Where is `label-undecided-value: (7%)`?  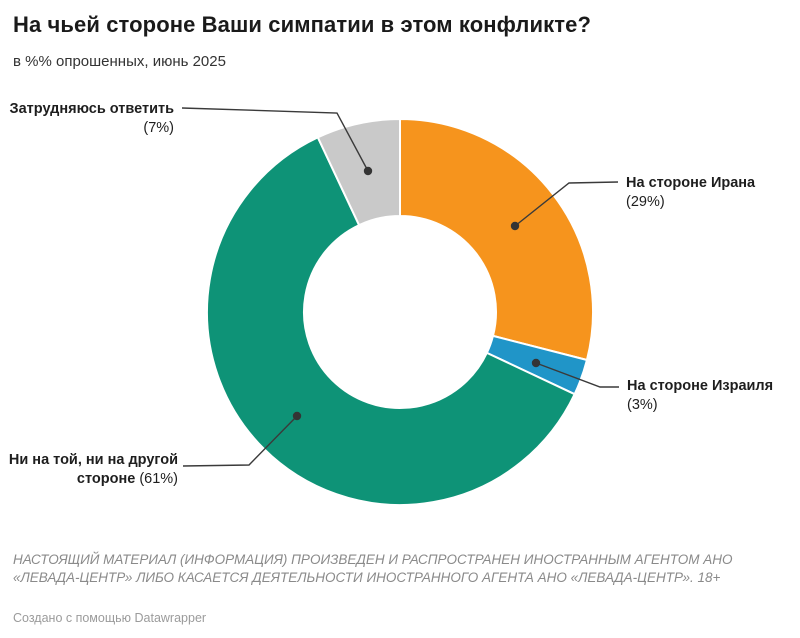
label-undecided-value: (7%) is located at coordinates (158, 128).